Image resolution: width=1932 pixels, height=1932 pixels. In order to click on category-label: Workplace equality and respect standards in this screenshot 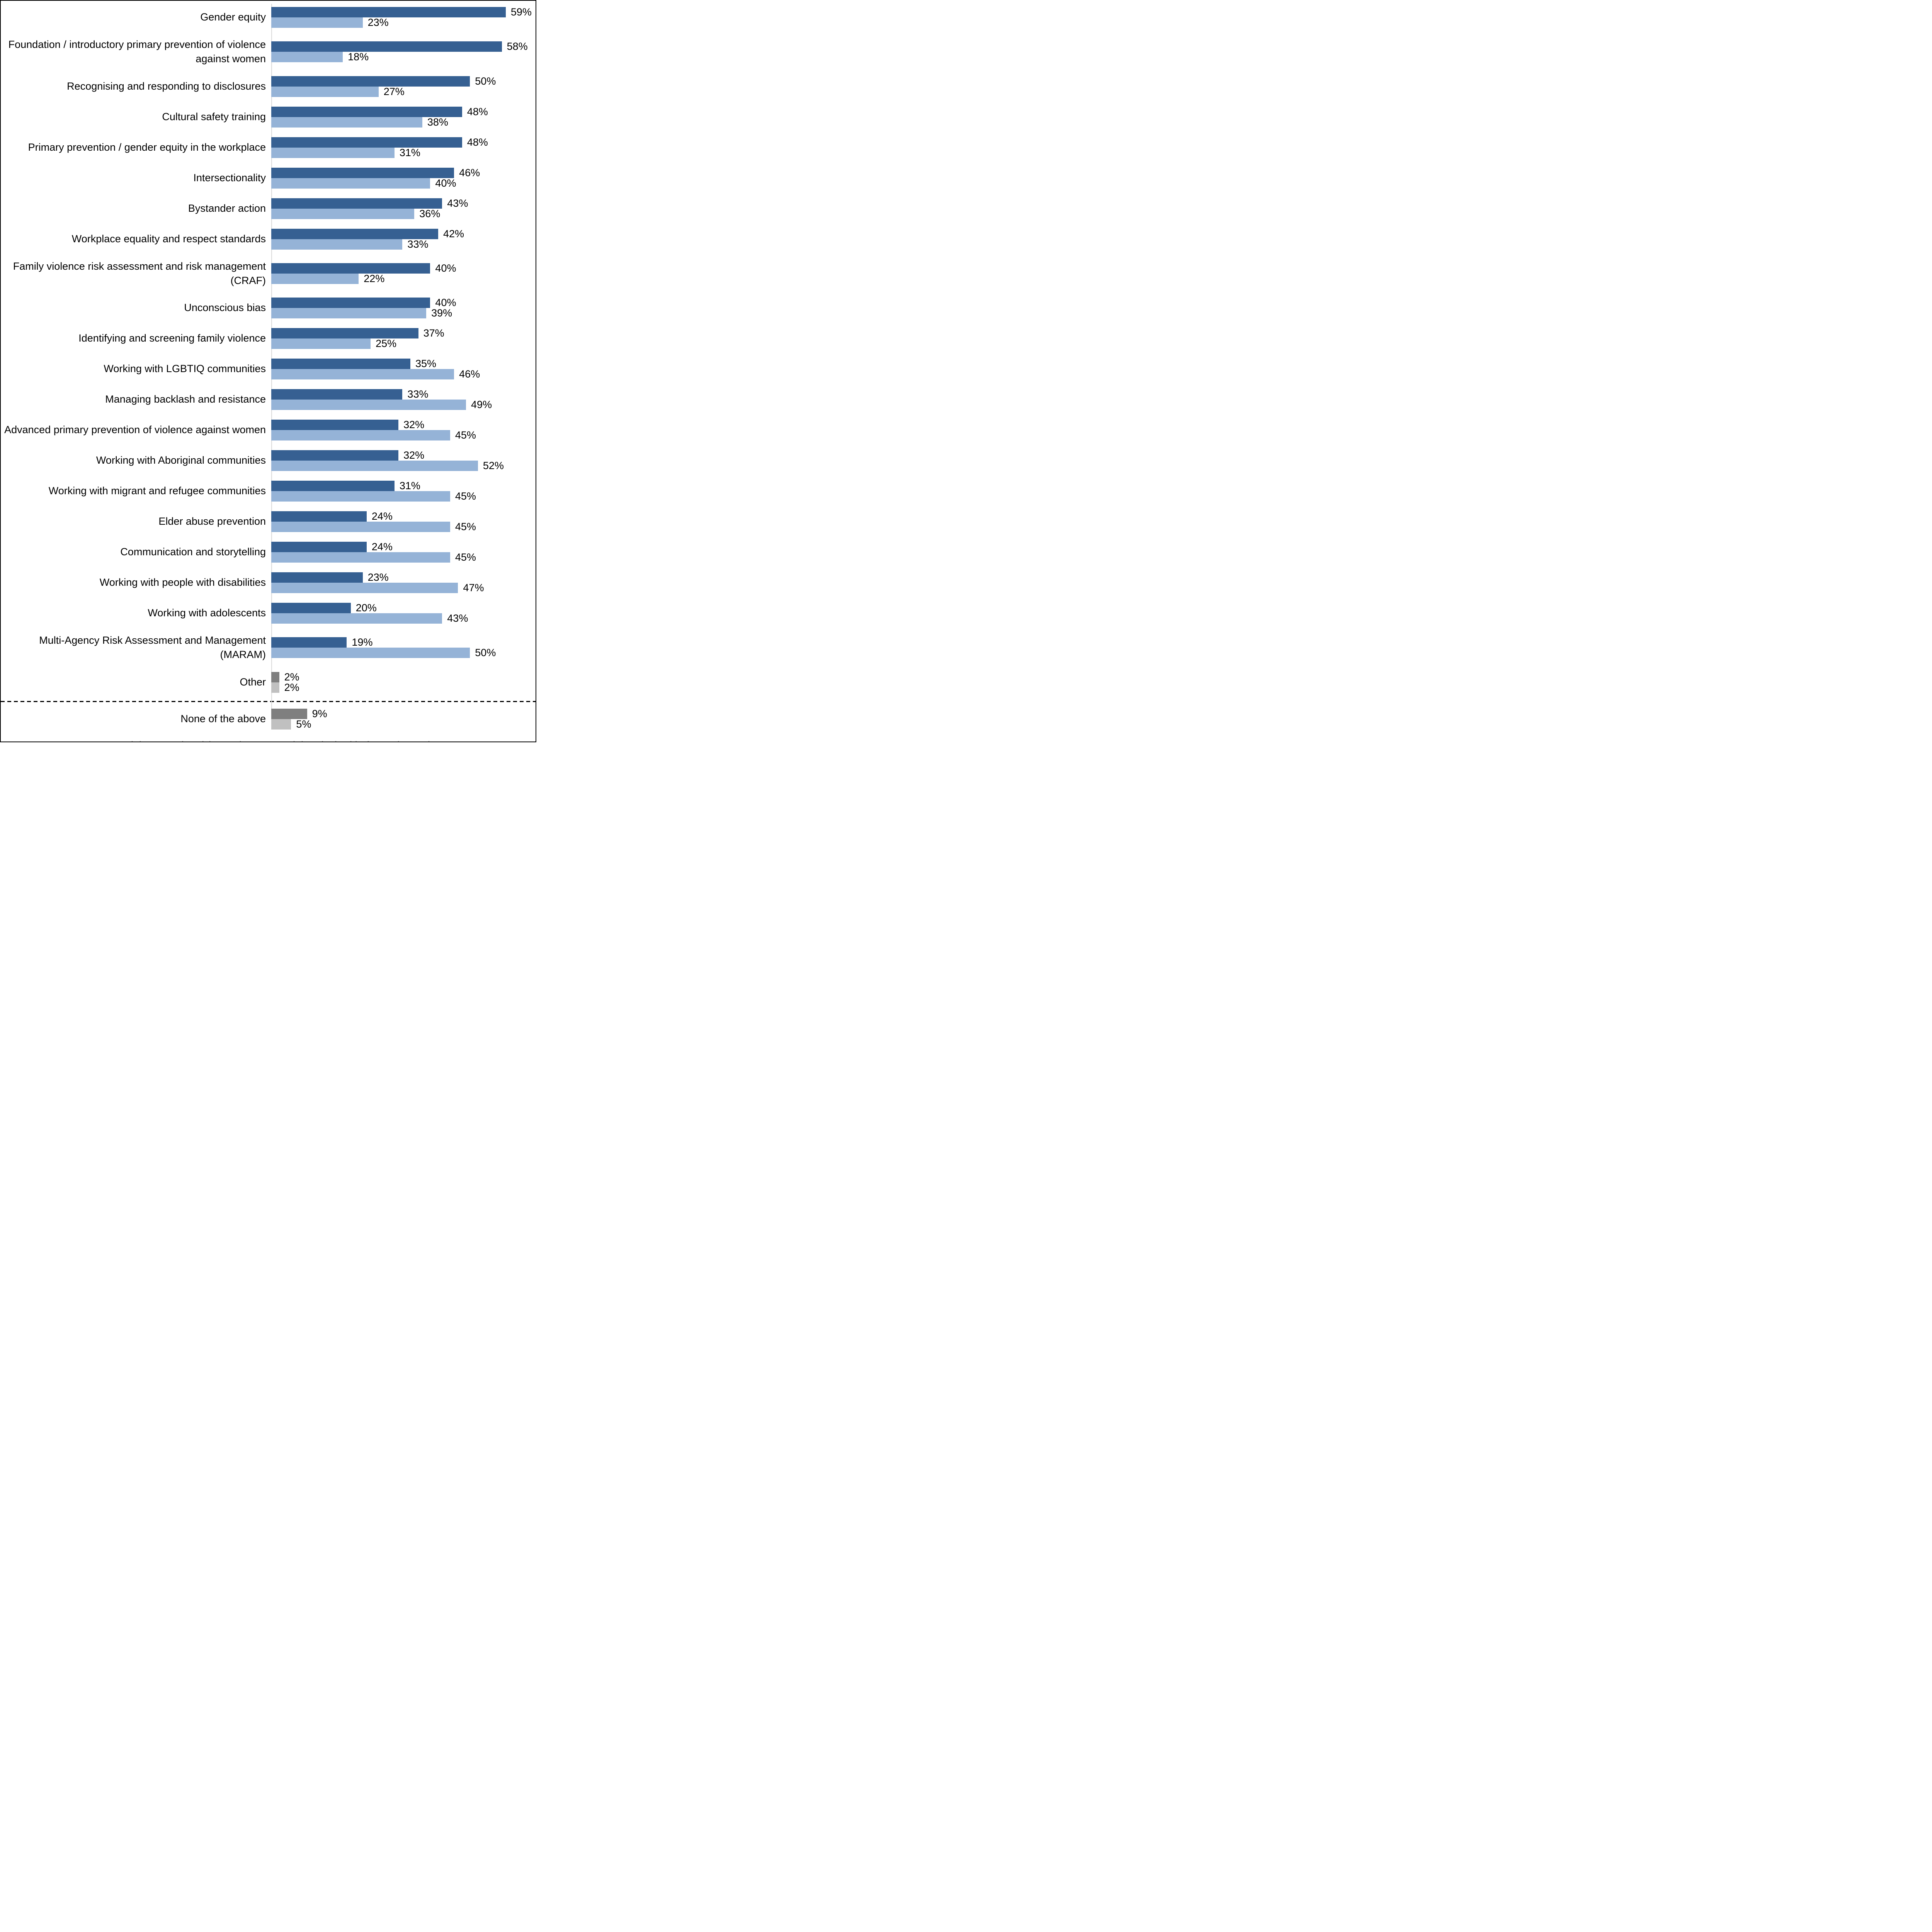, I will do `click(168, 239)`.